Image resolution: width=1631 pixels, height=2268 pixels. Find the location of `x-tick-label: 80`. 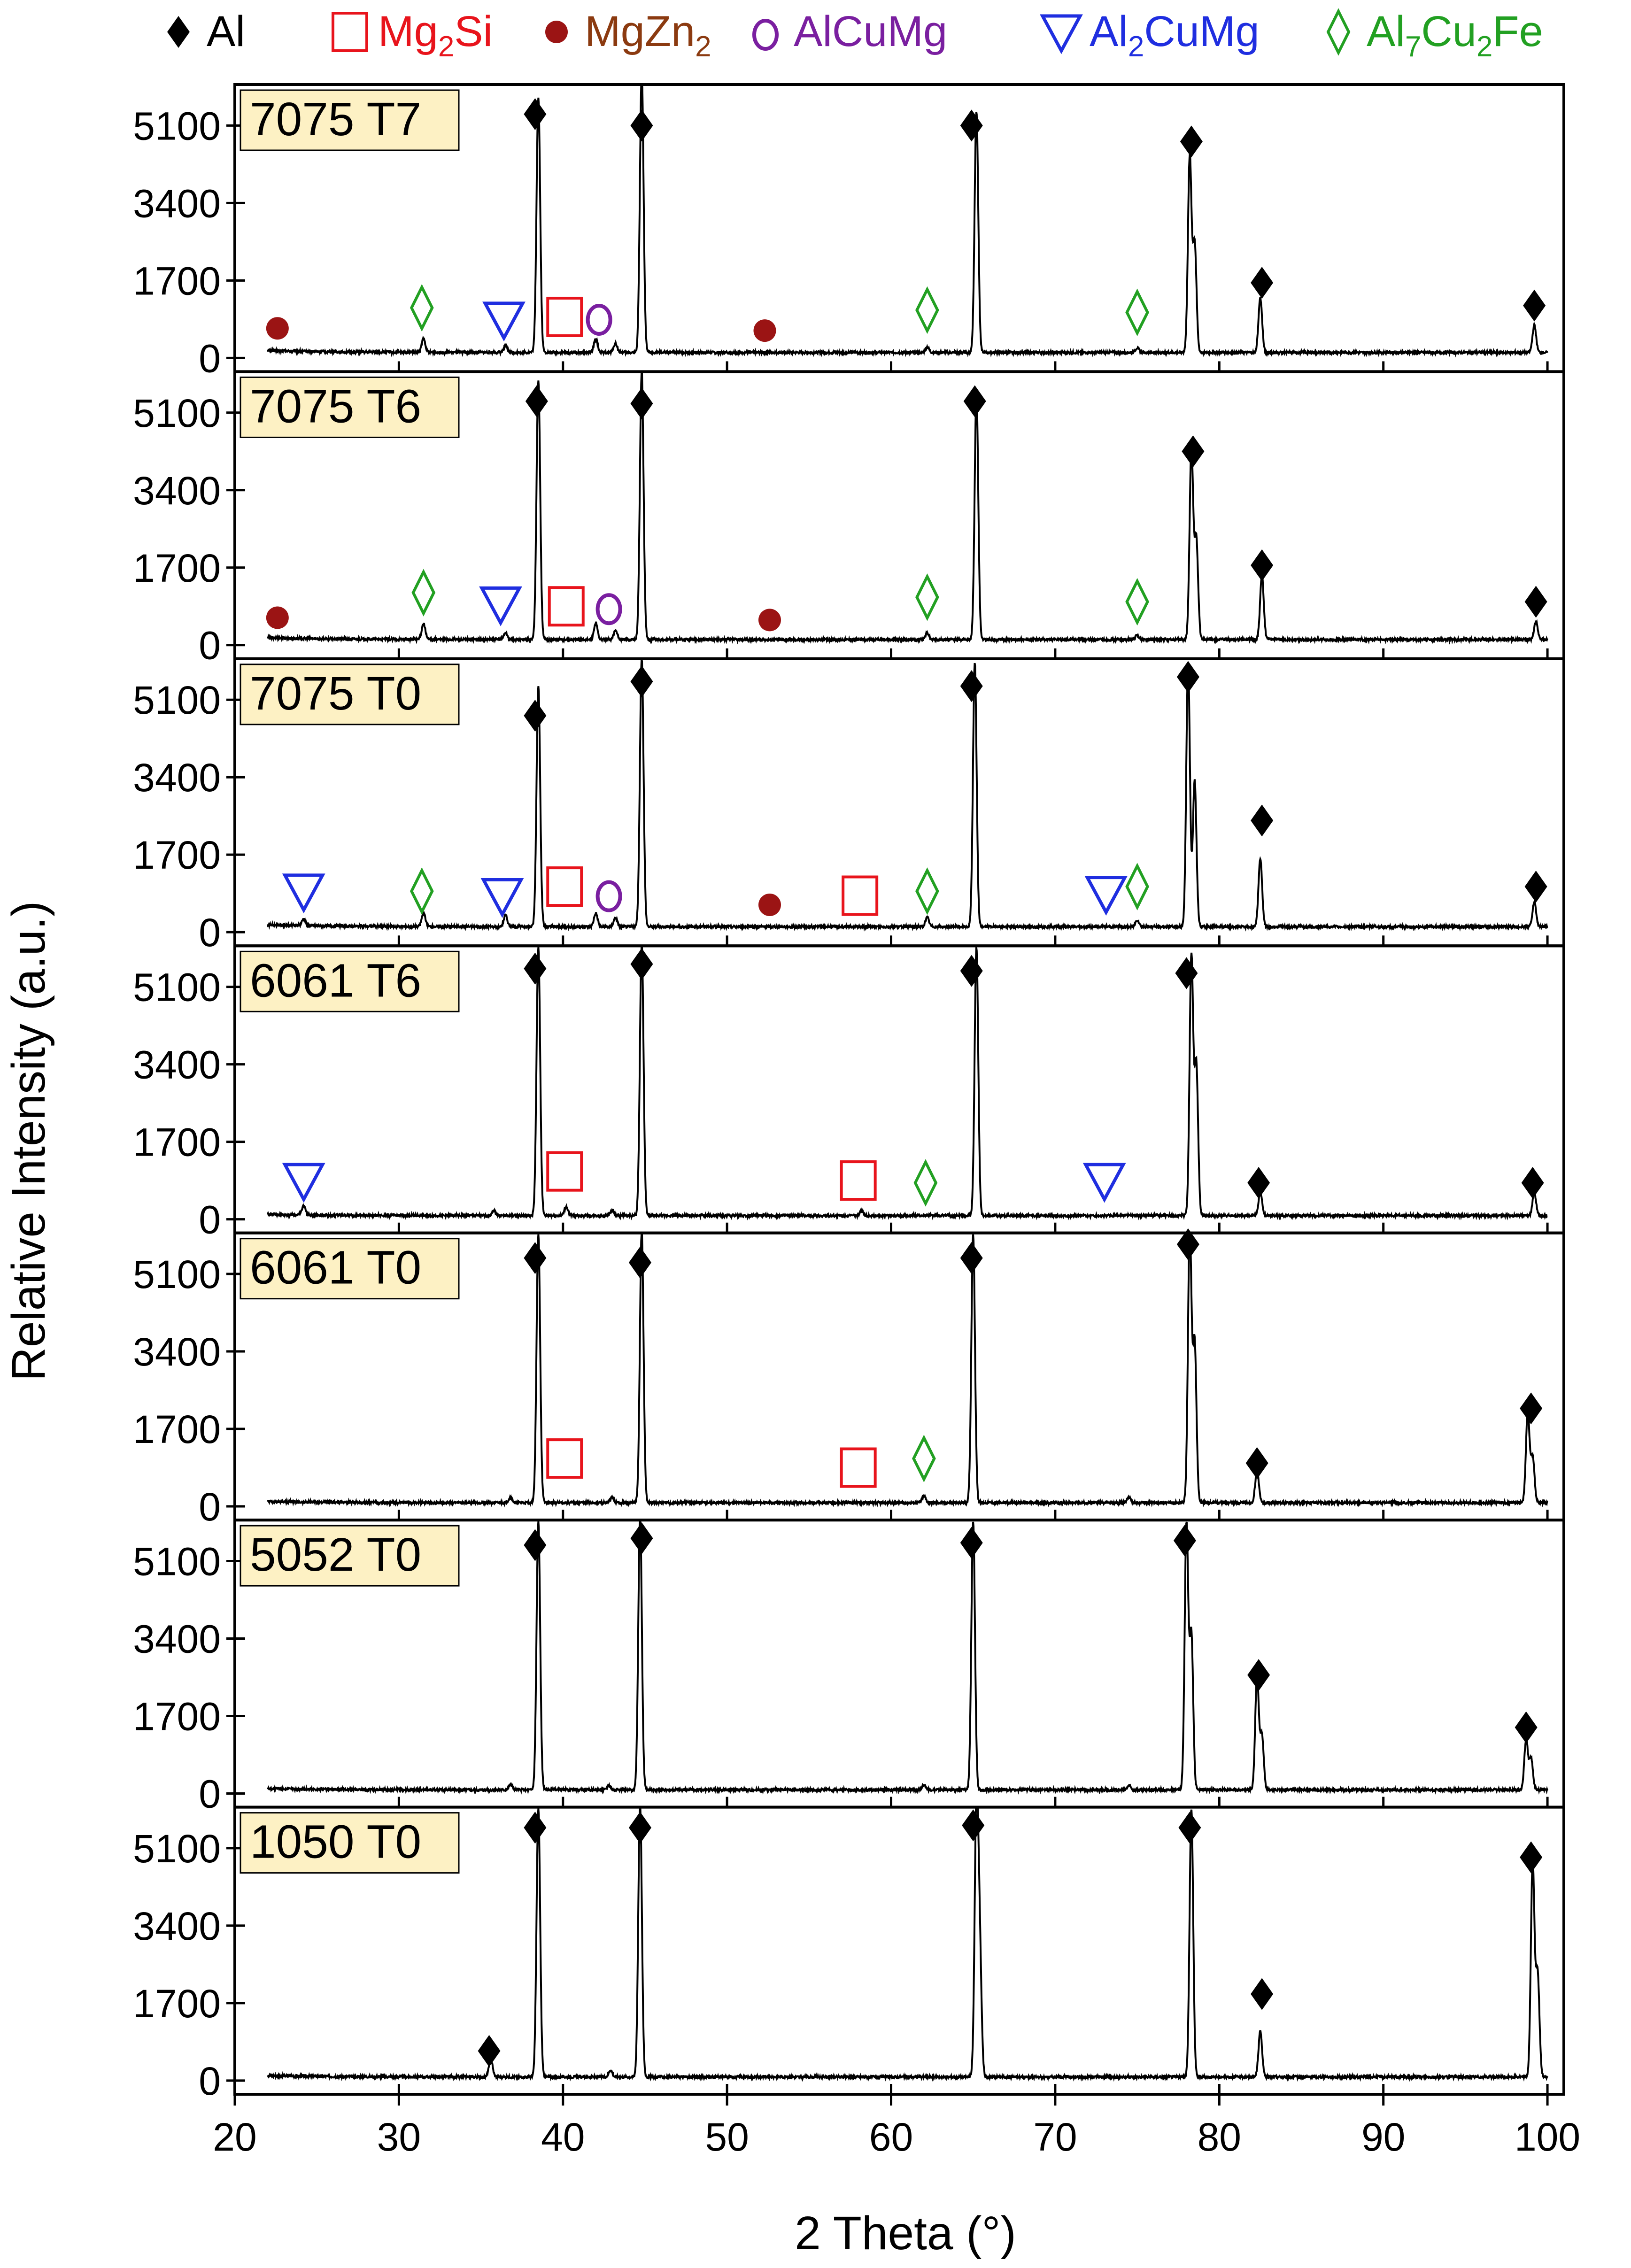

x-tick-label: 80 is located at coordinates (1219, 2137).